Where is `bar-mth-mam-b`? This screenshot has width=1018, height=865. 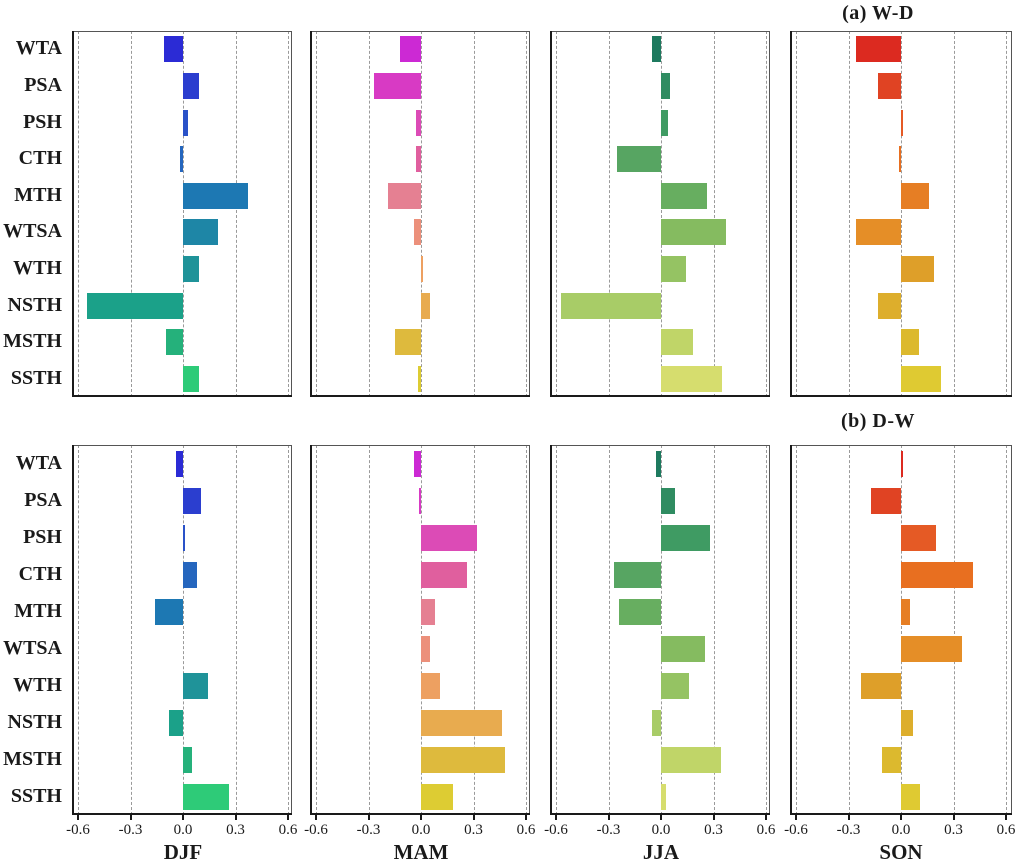
bar-mth-mam-b is located at coordinates (428, 611).